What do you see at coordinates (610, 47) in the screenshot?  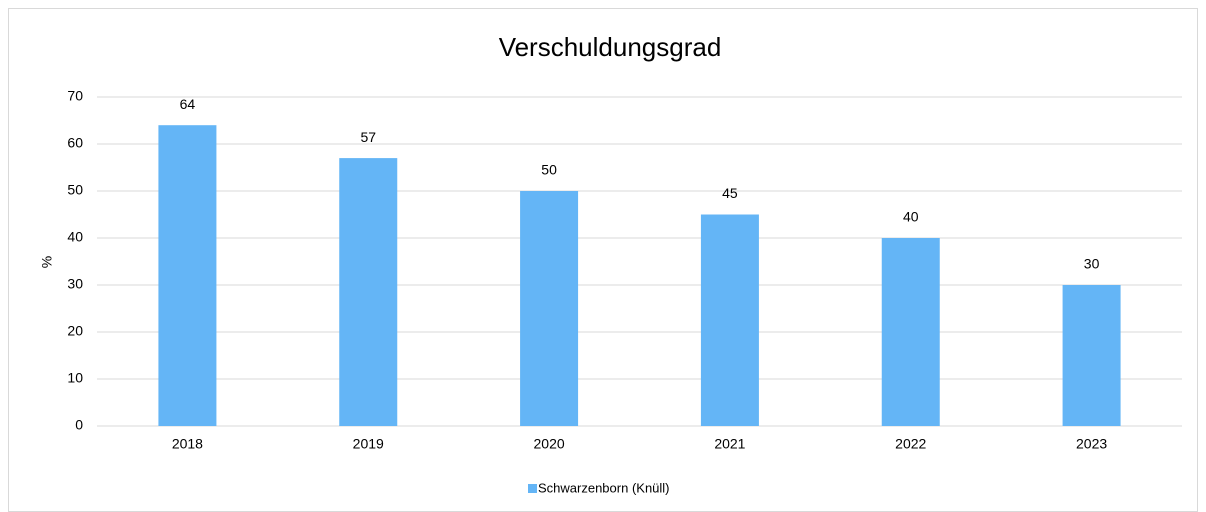 I see `chart-title: Verschuldungsgrad` at bounding box center [610, 47].